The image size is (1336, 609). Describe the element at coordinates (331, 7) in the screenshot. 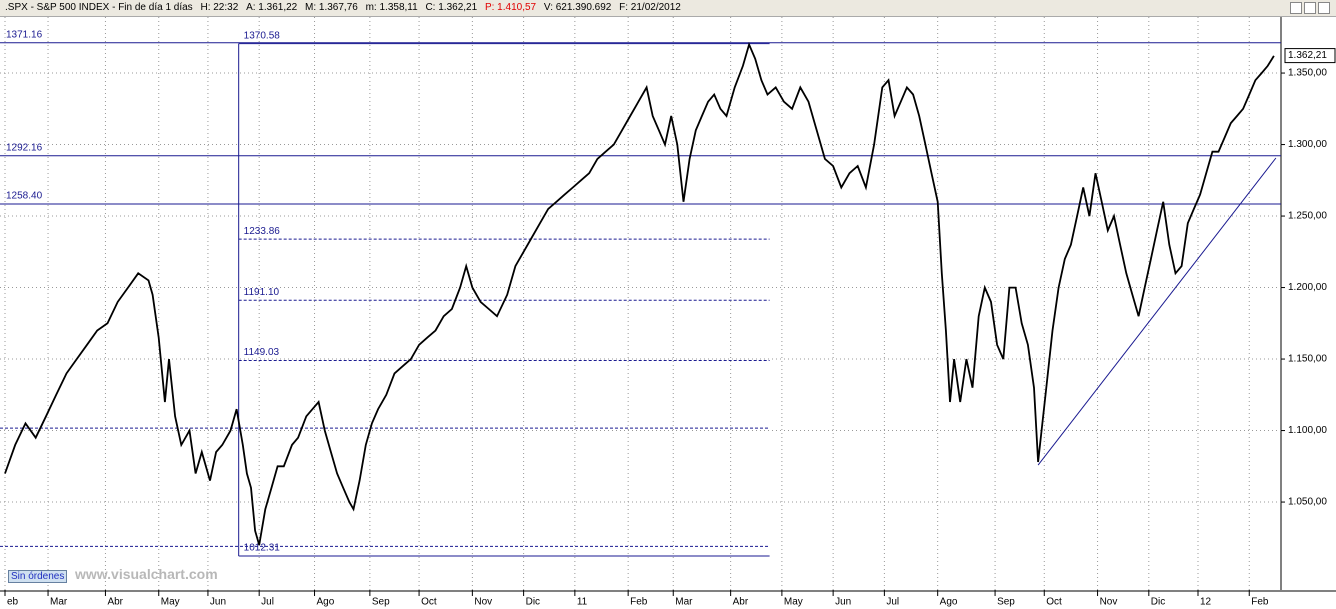

I see `header-item: M: 1.367,76` at that location.